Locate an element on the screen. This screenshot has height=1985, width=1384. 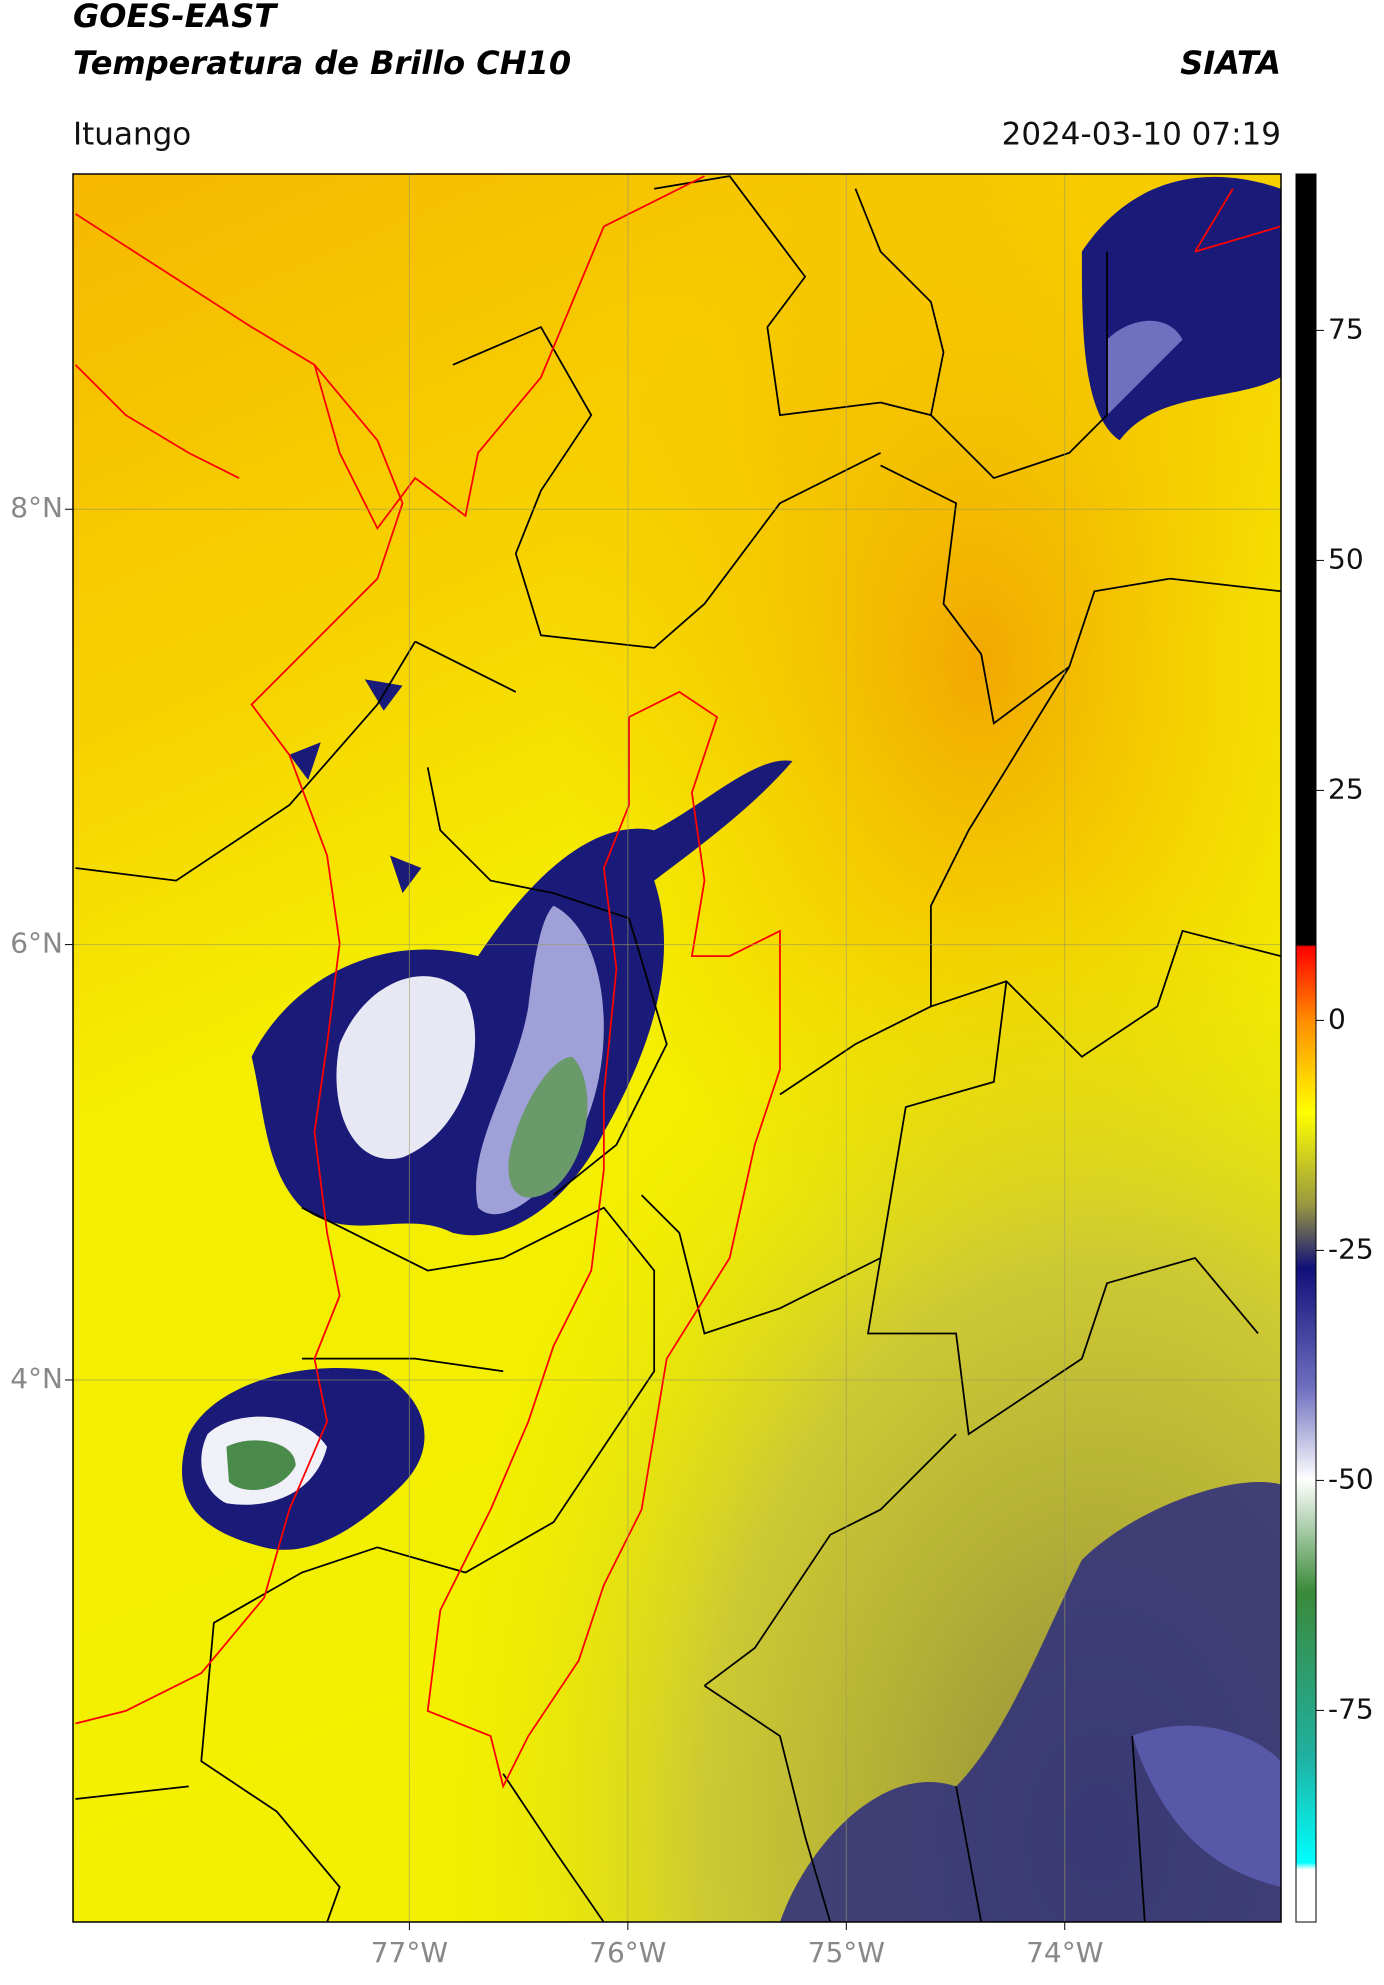
title: GOES-EAST is located at coordinates (175, 17).